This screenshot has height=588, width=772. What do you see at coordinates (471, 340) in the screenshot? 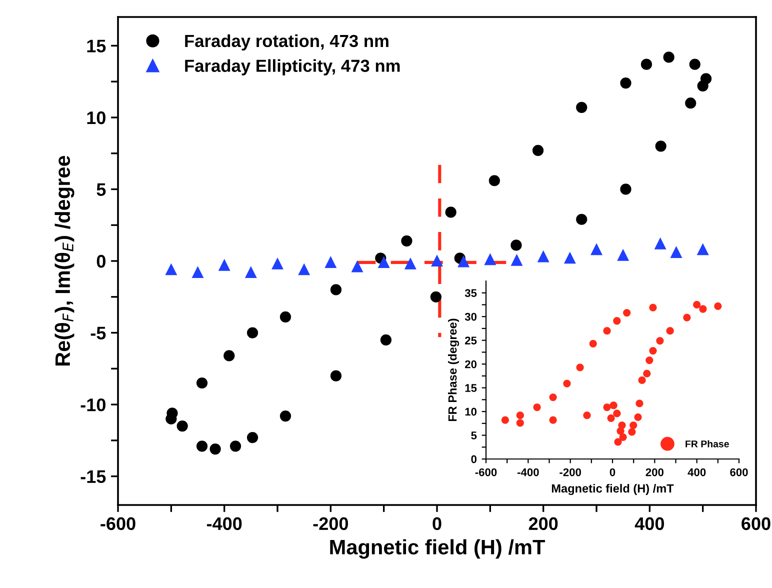
I see `y-tick-label: 25` at bounding box center [471, 340].